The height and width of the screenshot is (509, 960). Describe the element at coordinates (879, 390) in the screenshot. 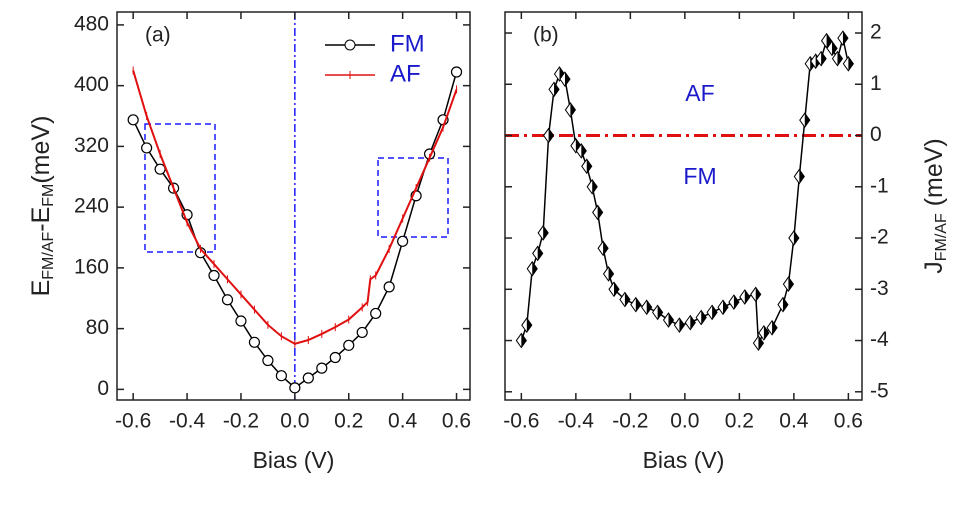

I see `y-tick-label: -5` at that location.